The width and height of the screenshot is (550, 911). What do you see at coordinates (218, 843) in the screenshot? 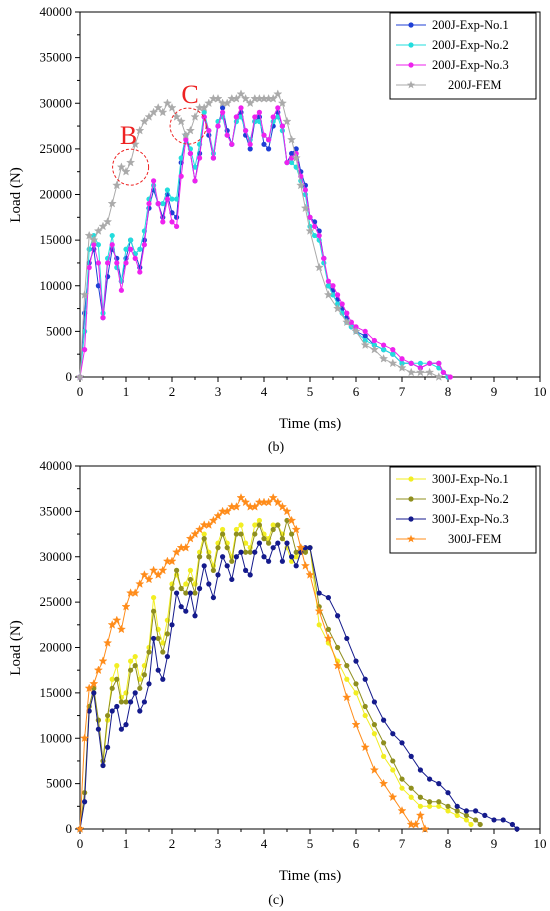
I see `x-tick-label: 3` at bounding box center [218, 843].